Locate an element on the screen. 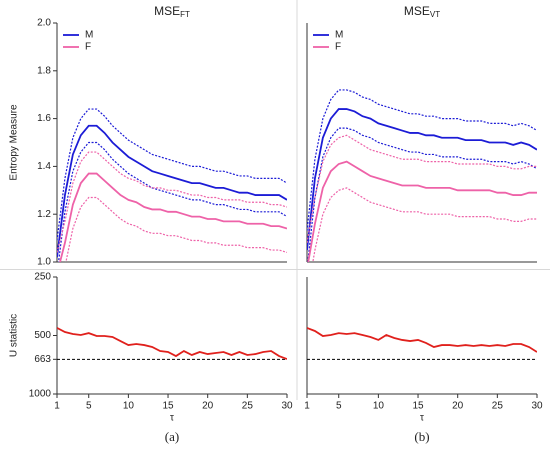  y-tick-label: 1.0 is located at coordinates (44, 262).